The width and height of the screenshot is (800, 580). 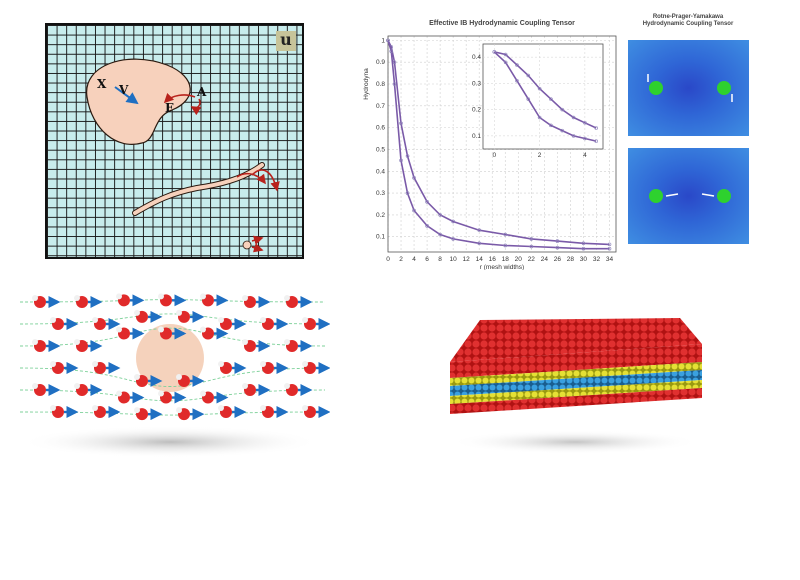 What do you see at coordinates (571, 259) in the screenshot?
I see `x-tick-label: 28` at bounding box center [571, 259].